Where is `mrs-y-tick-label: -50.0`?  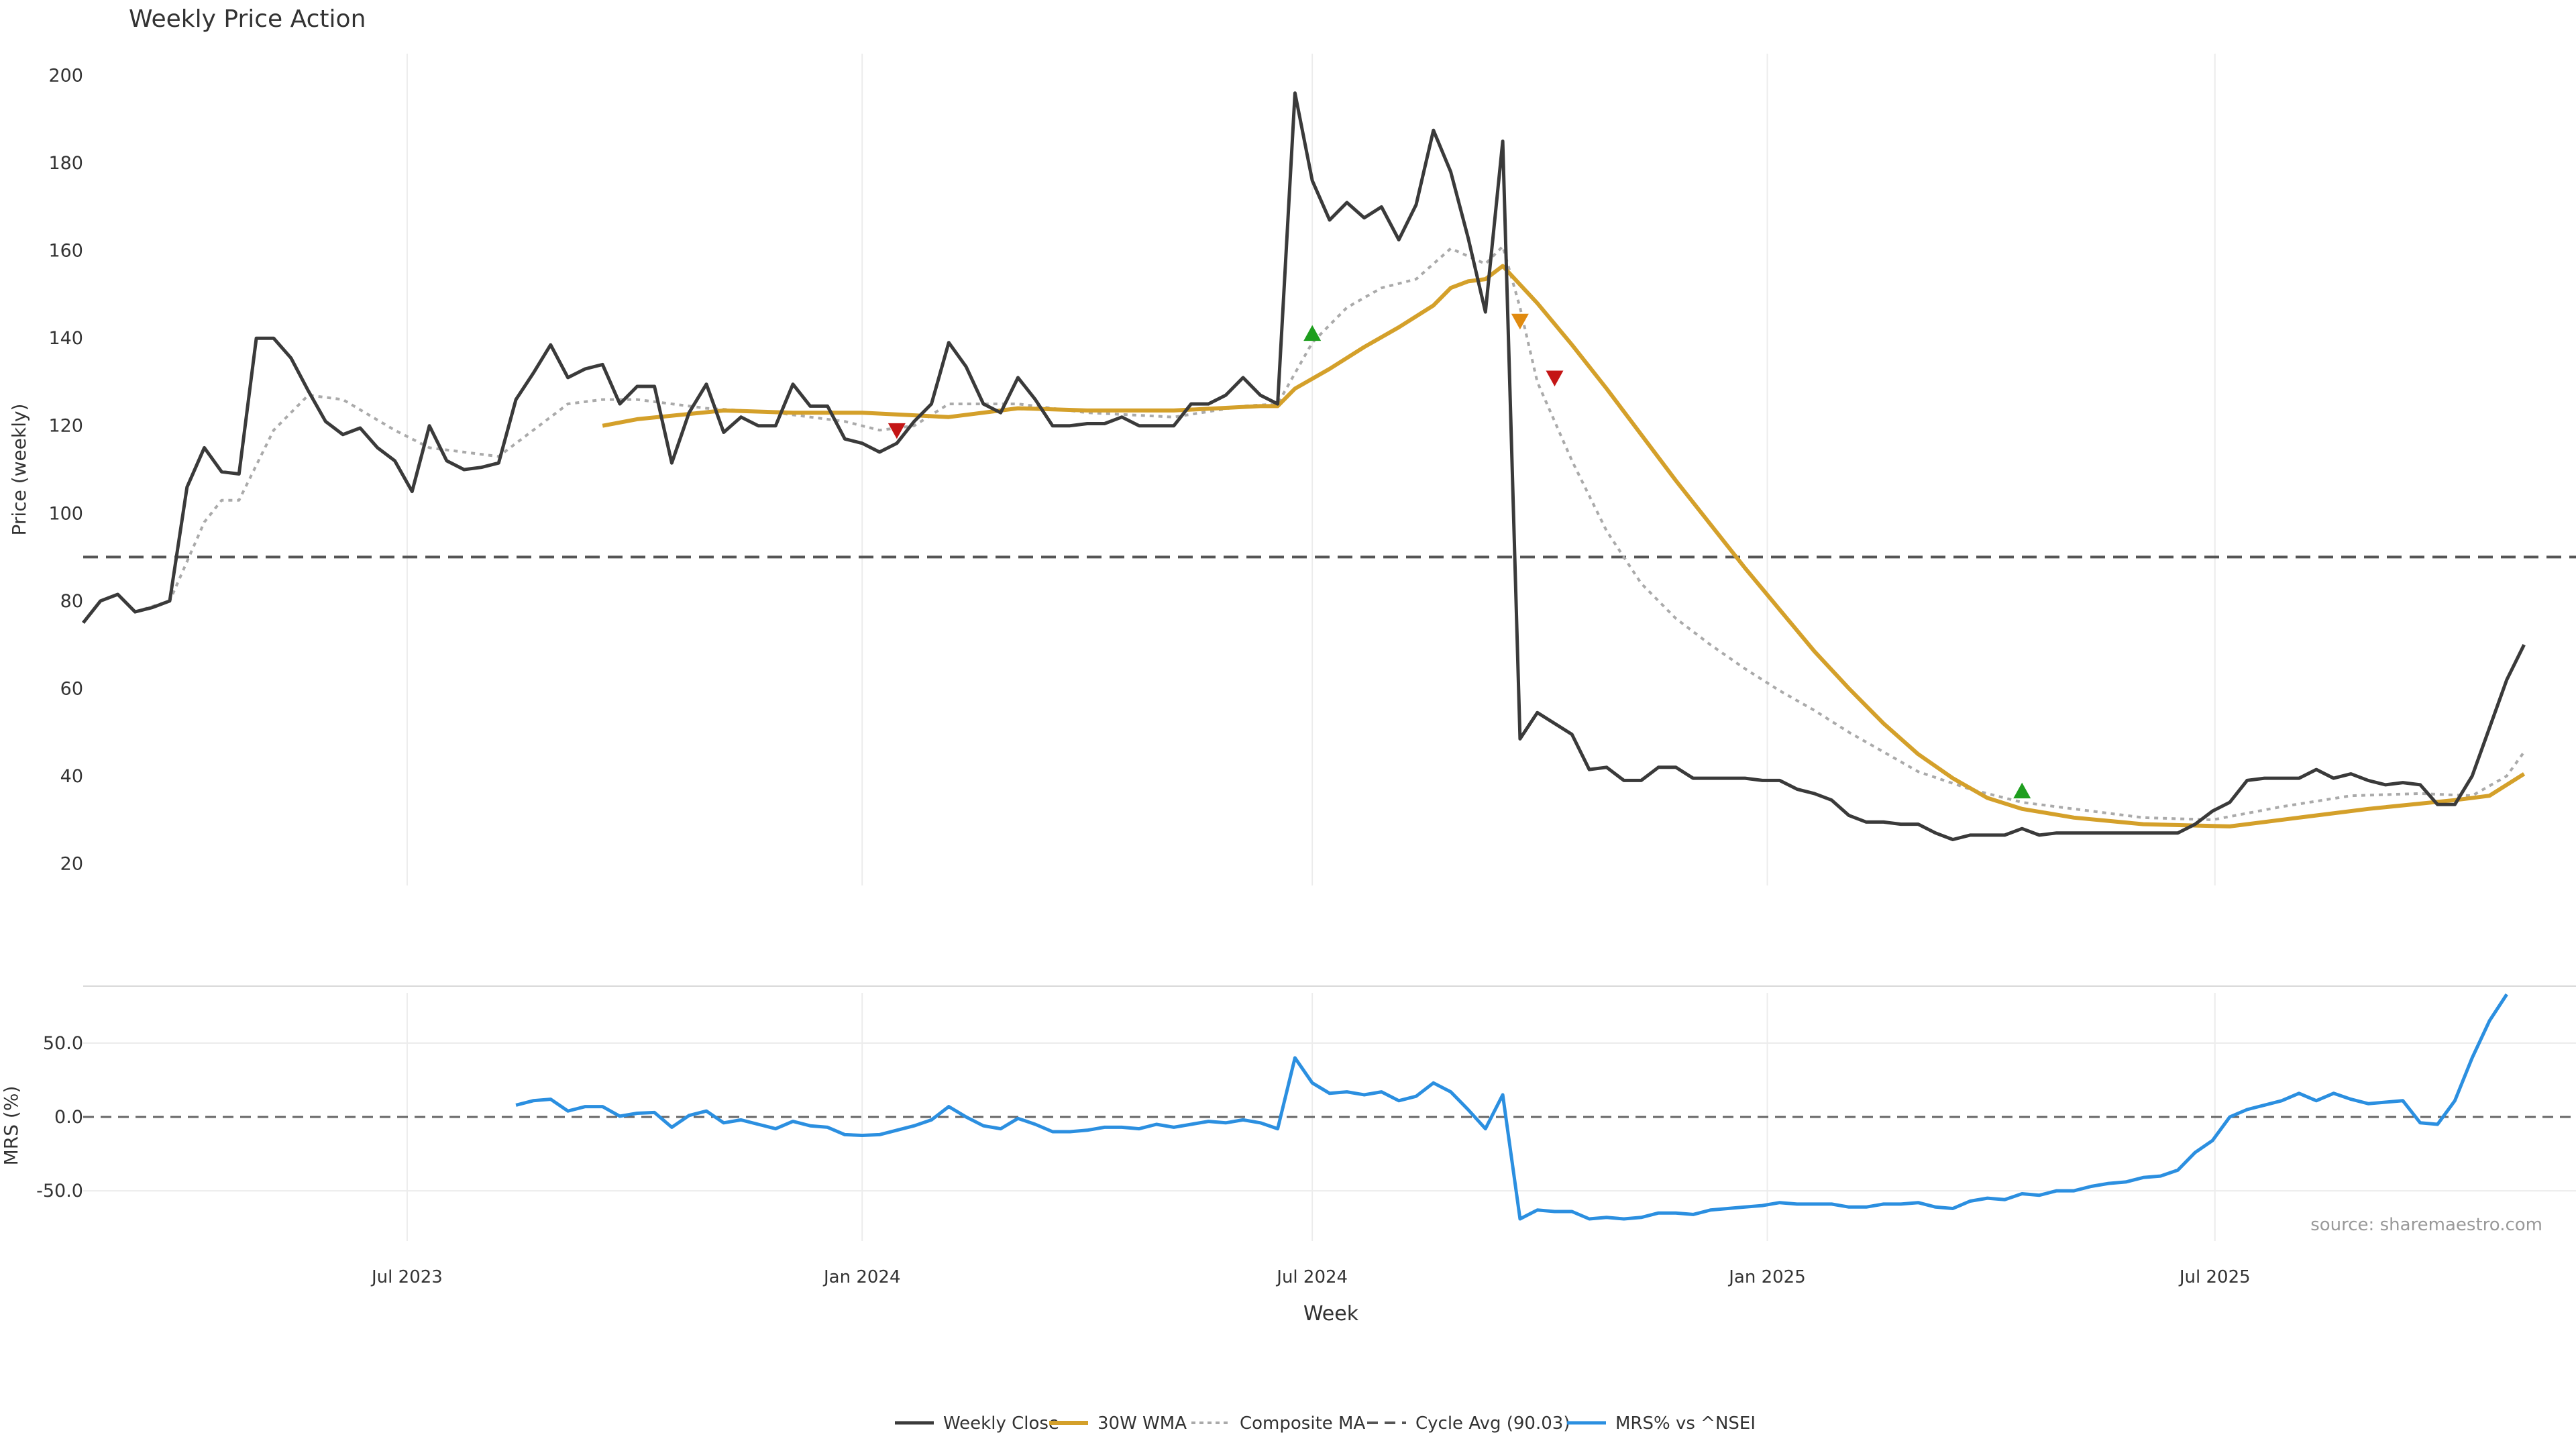 mrs-y-tick-label: -50.0 is located at coordinates (59, 1191).